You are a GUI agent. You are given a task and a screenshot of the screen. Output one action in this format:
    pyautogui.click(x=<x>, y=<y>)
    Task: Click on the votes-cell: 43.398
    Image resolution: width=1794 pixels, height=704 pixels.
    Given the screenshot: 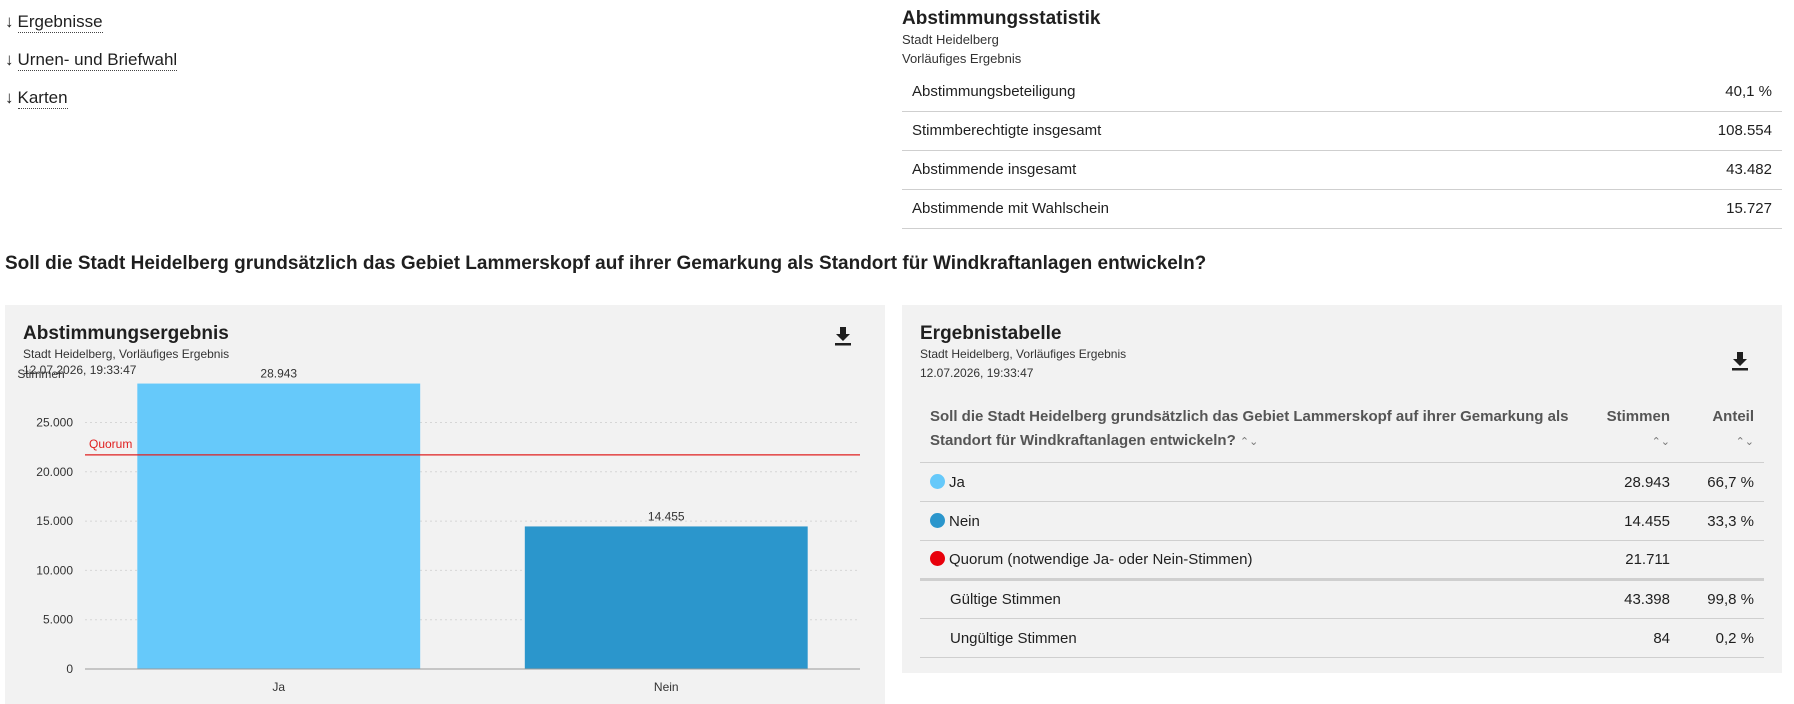 What is the action you would take?
    pyautogui.click(x=1630, y=599)
    